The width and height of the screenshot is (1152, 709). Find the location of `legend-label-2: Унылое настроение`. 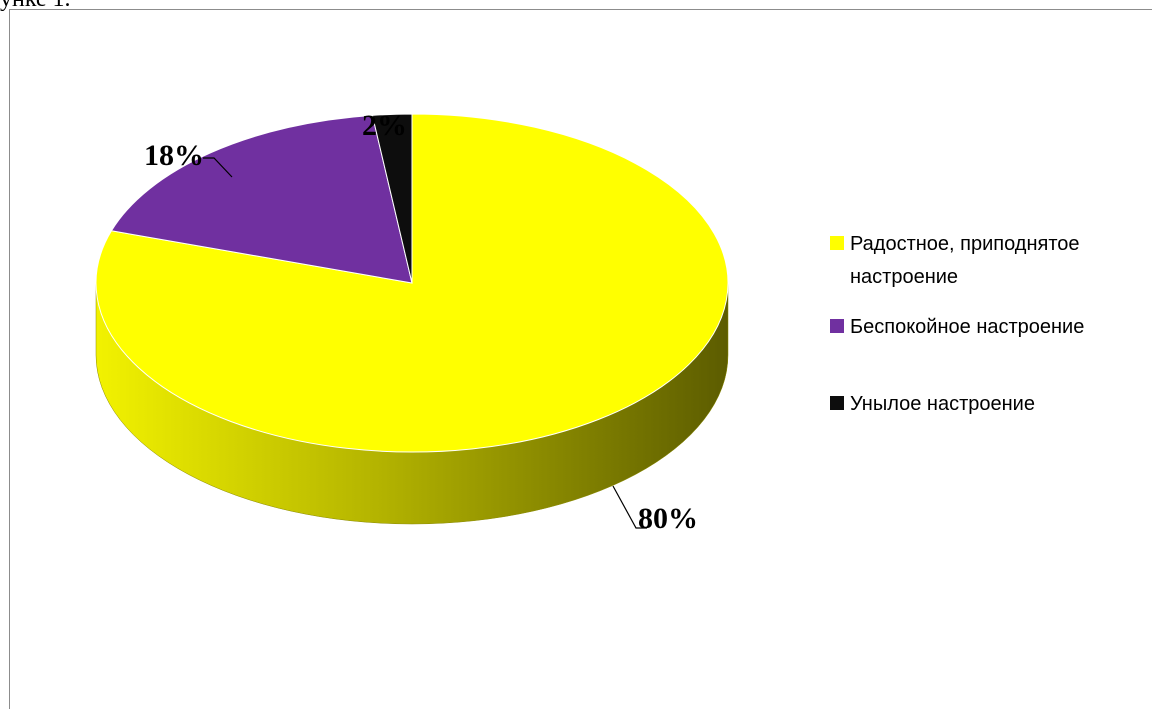

legend-label-2: Унылое настроение is located at coordinates (942, 404).